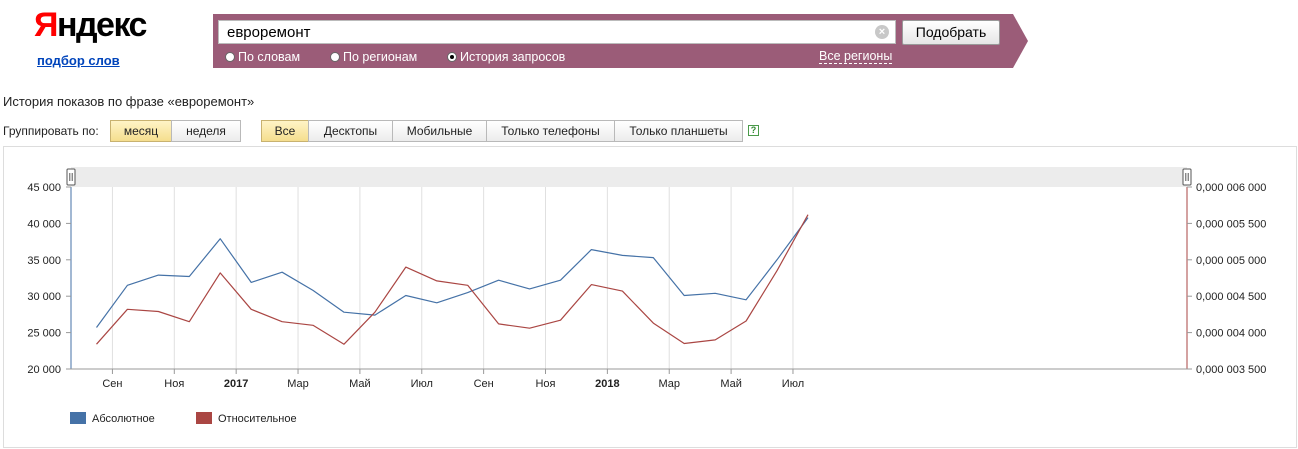  Describe the element at coordinates (452, 57) in the screenshot. I see `radio-checked-icon` at that location.